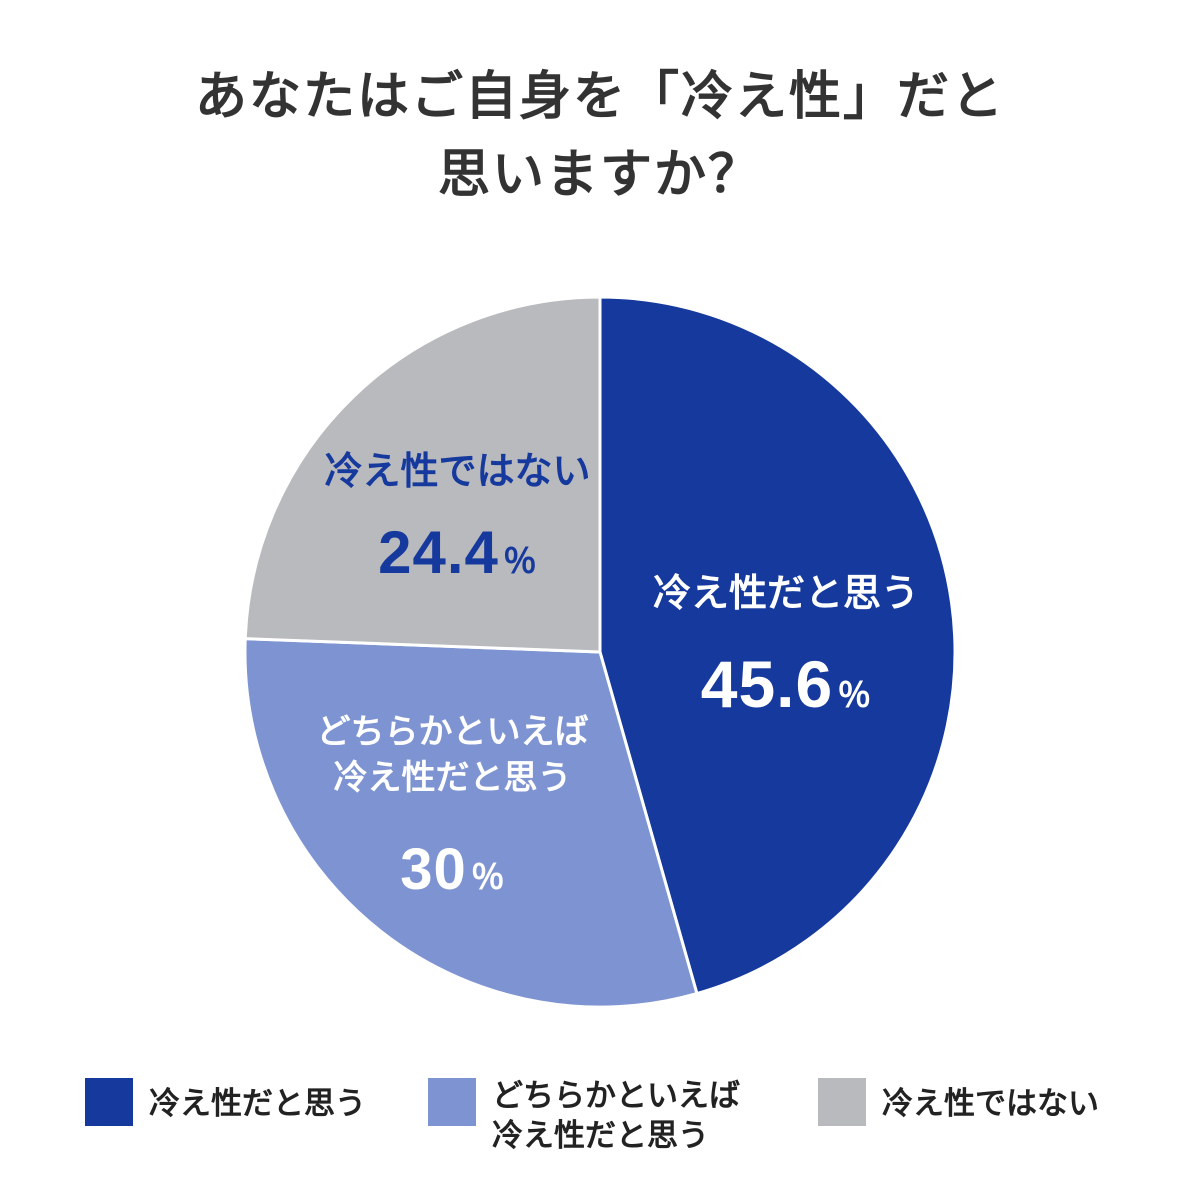 This screenshot has height=1200, width=1200. What do you see at coordinates (257, 1103) in the screenshot?
I see `legend-label: 冷え性だと思う` at bounding box center [257, 1103].